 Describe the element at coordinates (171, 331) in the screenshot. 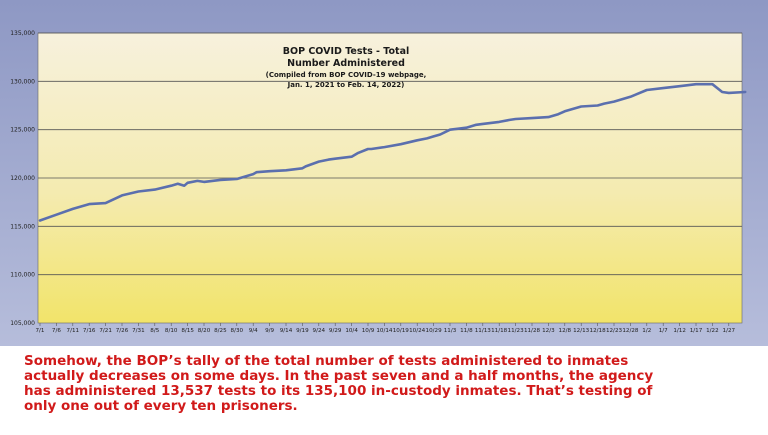

I see `x-tick-label: 8/10` at that location.